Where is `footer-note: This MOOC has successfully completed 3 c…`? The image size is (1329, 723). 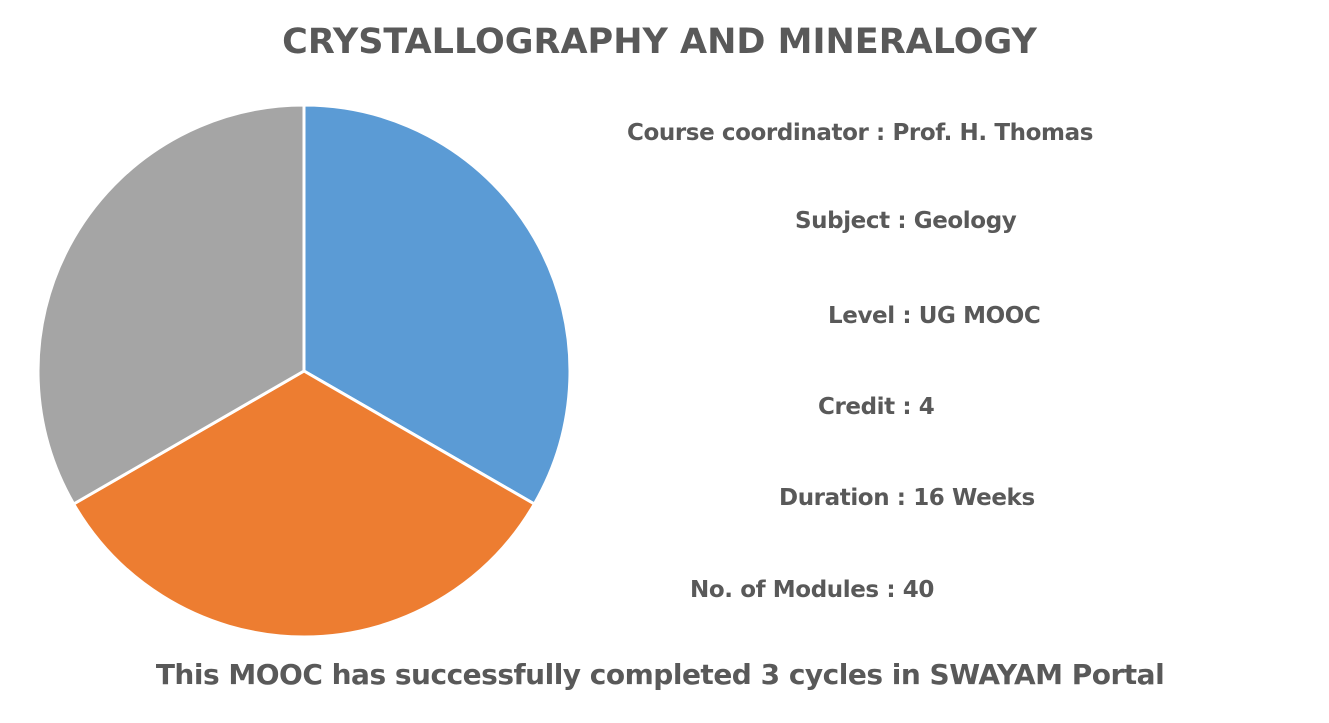 footer-note: This MOOC has successfully completed 3 c… is located at coordinates (660, 674).